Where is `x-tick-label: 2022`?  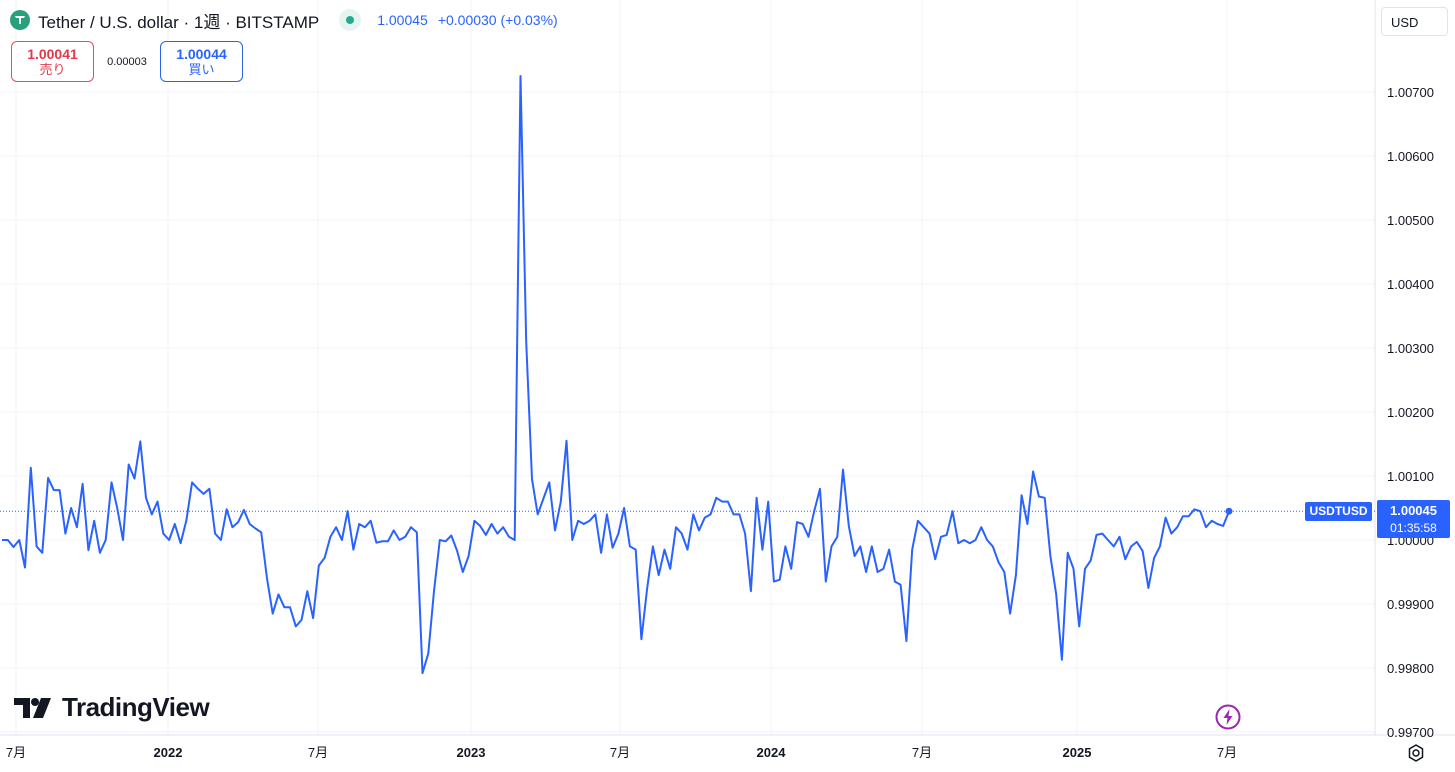 x-tick-label: 2022 is located at coordinates (168, 752).